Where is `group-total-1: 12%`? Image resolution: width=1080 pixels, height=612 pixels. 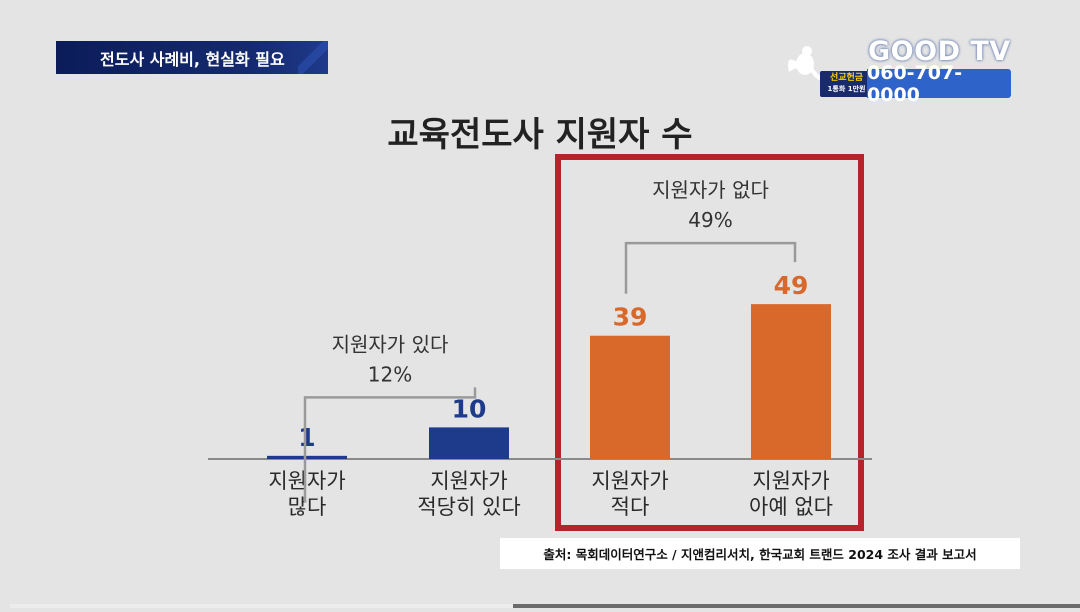 group-total-1: 12% is located at coordinates (390, 374).